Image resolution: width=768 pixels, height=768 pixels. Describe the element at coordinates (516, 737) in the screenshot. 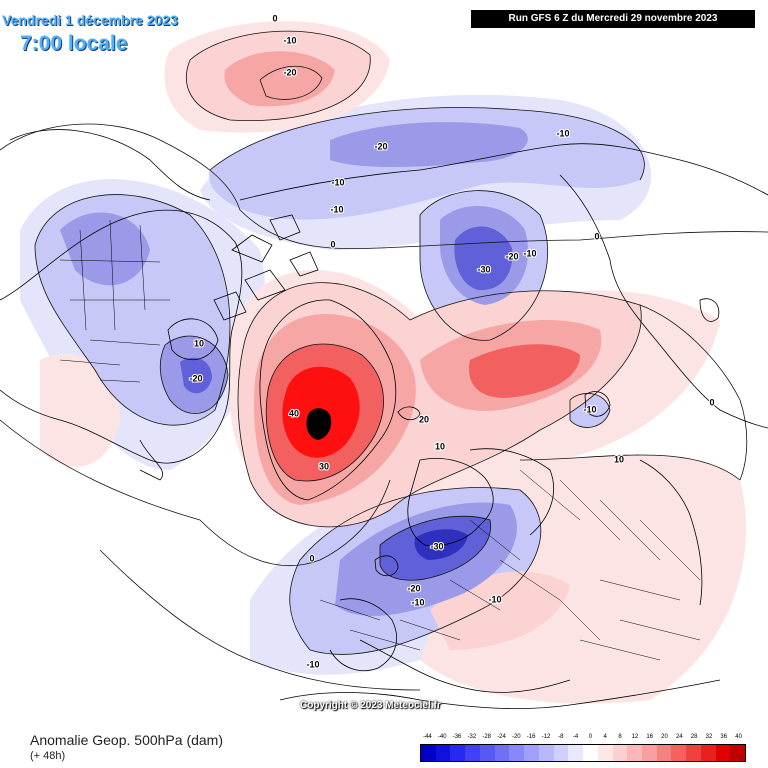

I see `color-scale-label: -20` at that location.